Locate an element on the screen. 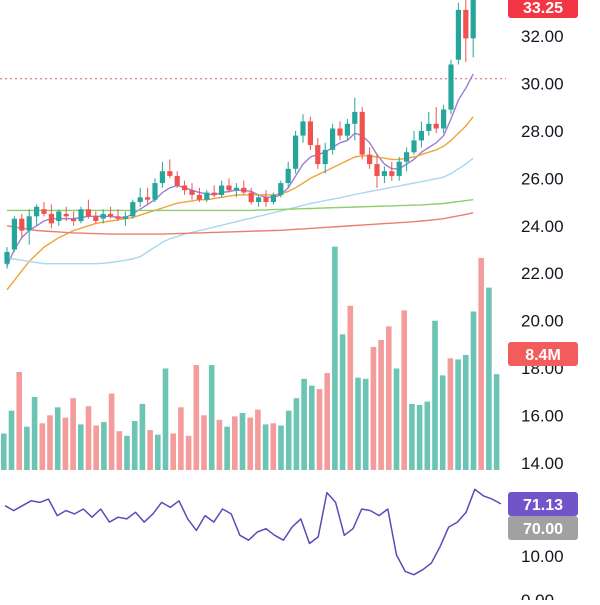 This screenshot has height=605, width=600. current-volume-badge-text: 8.4M is located at coordinates (543, 355).